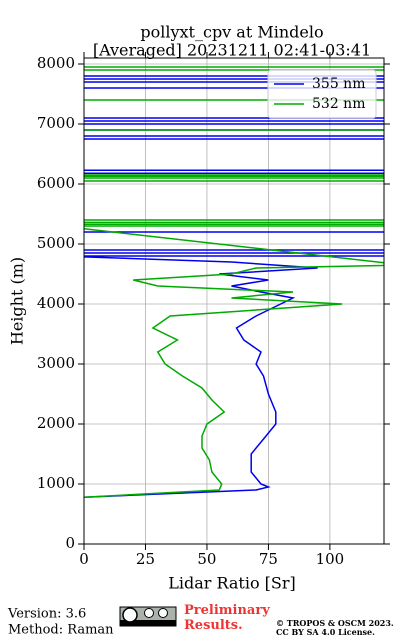 This screenshot has width=400, height=640. Describe the element at coordinates (56, 363) in the screenshot. I see `y-tick-label: 3000` at that location.